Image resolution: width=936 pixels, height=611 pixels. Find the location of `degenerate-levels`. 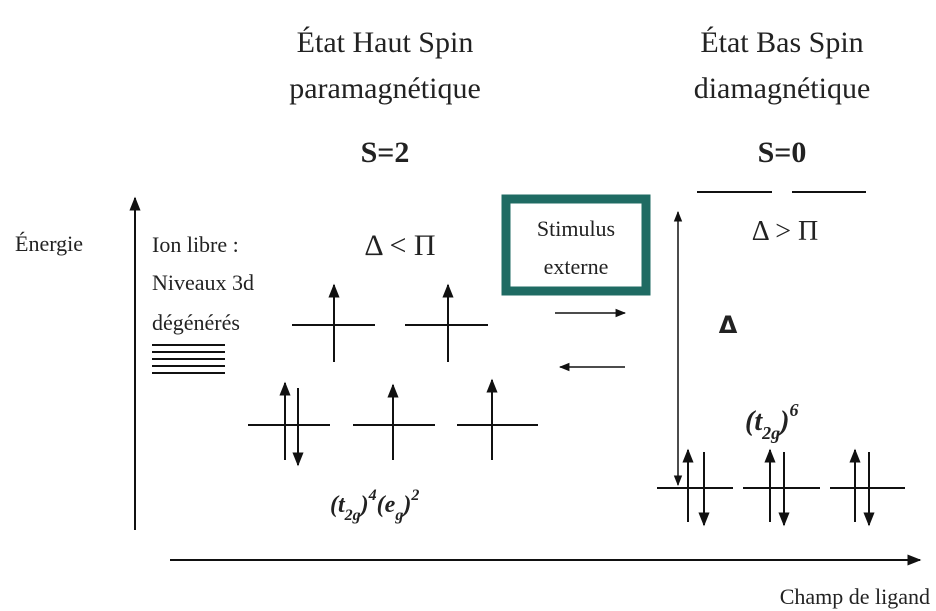

degenerate-levels is located at coordinates (188, 359).